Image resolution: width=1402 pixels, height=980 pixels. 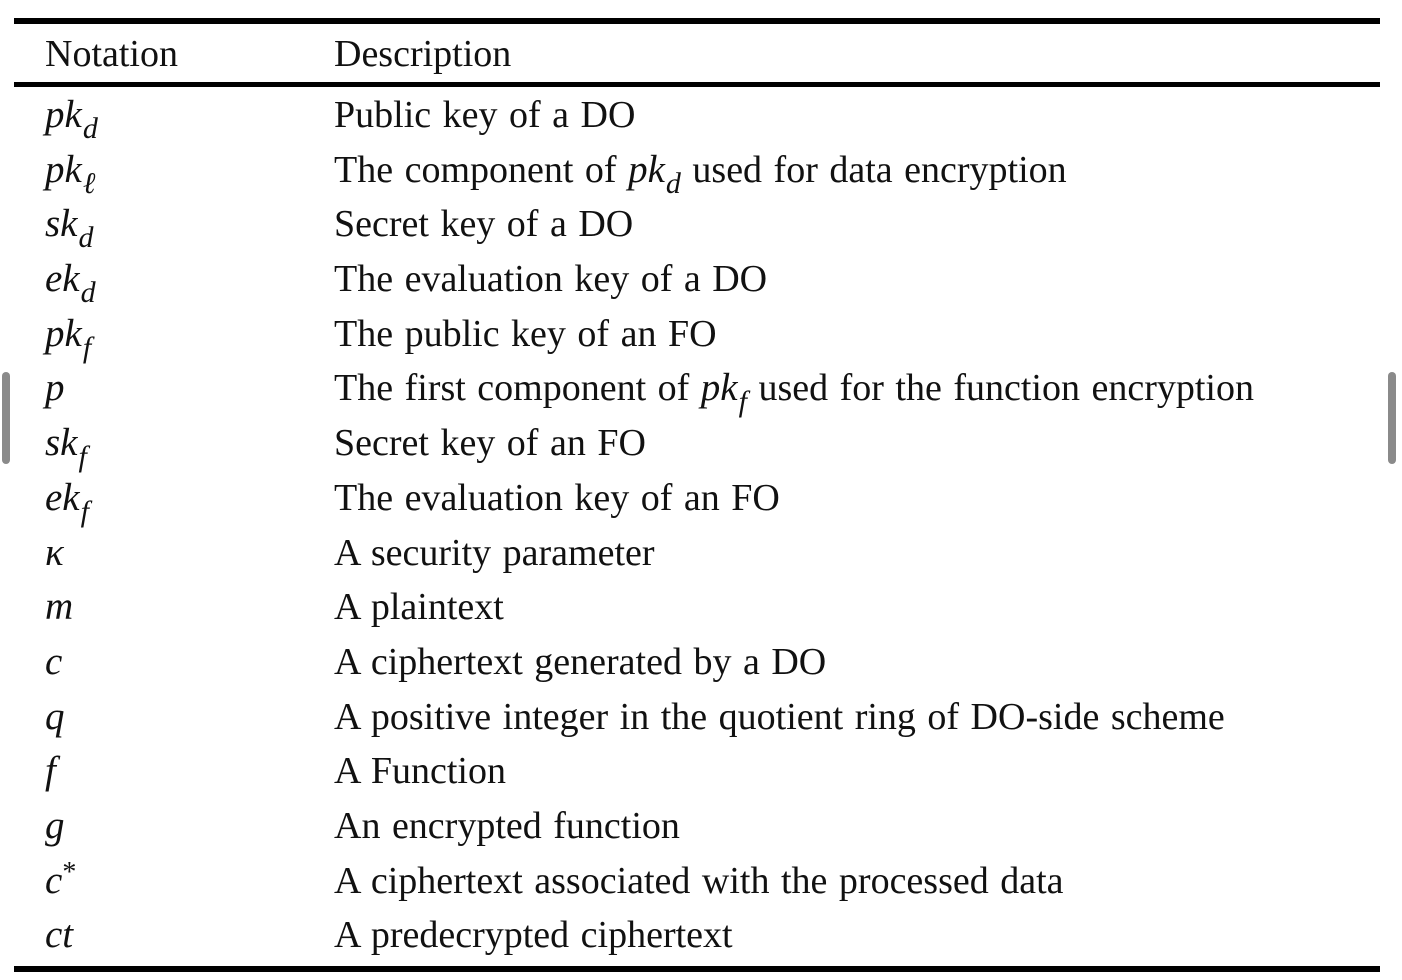 What do you see at coordinates (111, 54) in the screenshot?
I see `notation-column-header: Notation` at bounding box center [111, 54].